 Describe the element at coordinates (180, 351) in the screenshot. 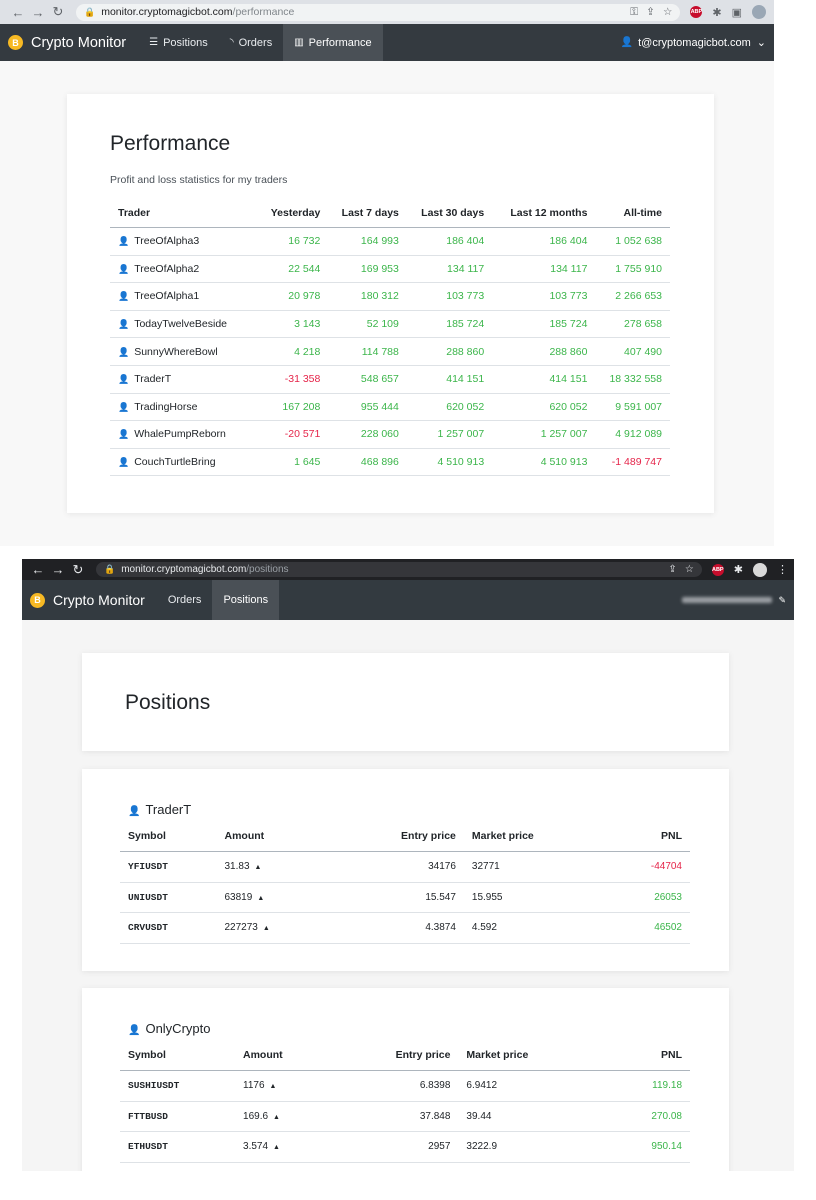

I see `trader-cell: 👤 SunnyWhereBowl` at that location.